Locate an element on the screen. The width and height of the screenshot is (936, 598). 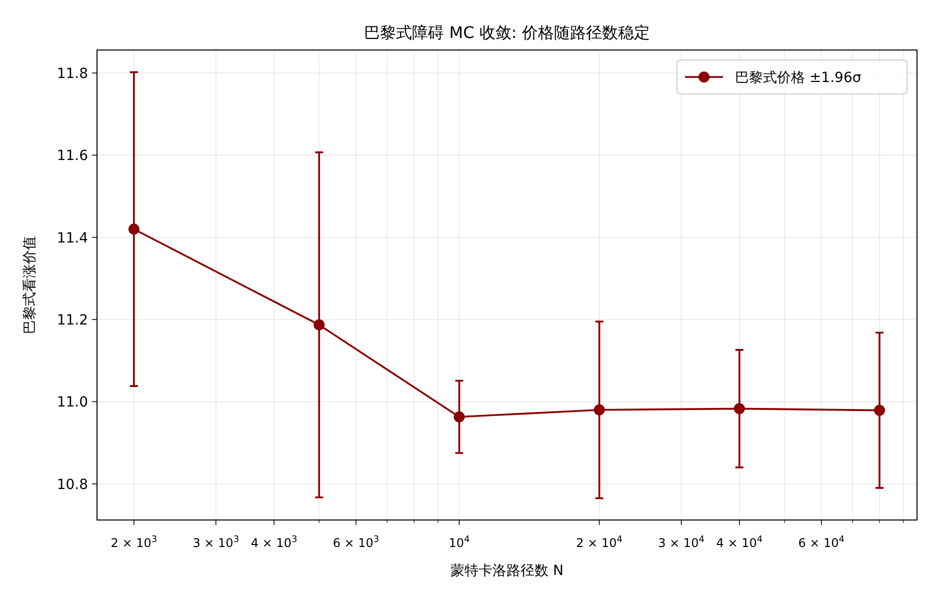
y-tick-label: 11.6 is located at coordinates (72, 156).